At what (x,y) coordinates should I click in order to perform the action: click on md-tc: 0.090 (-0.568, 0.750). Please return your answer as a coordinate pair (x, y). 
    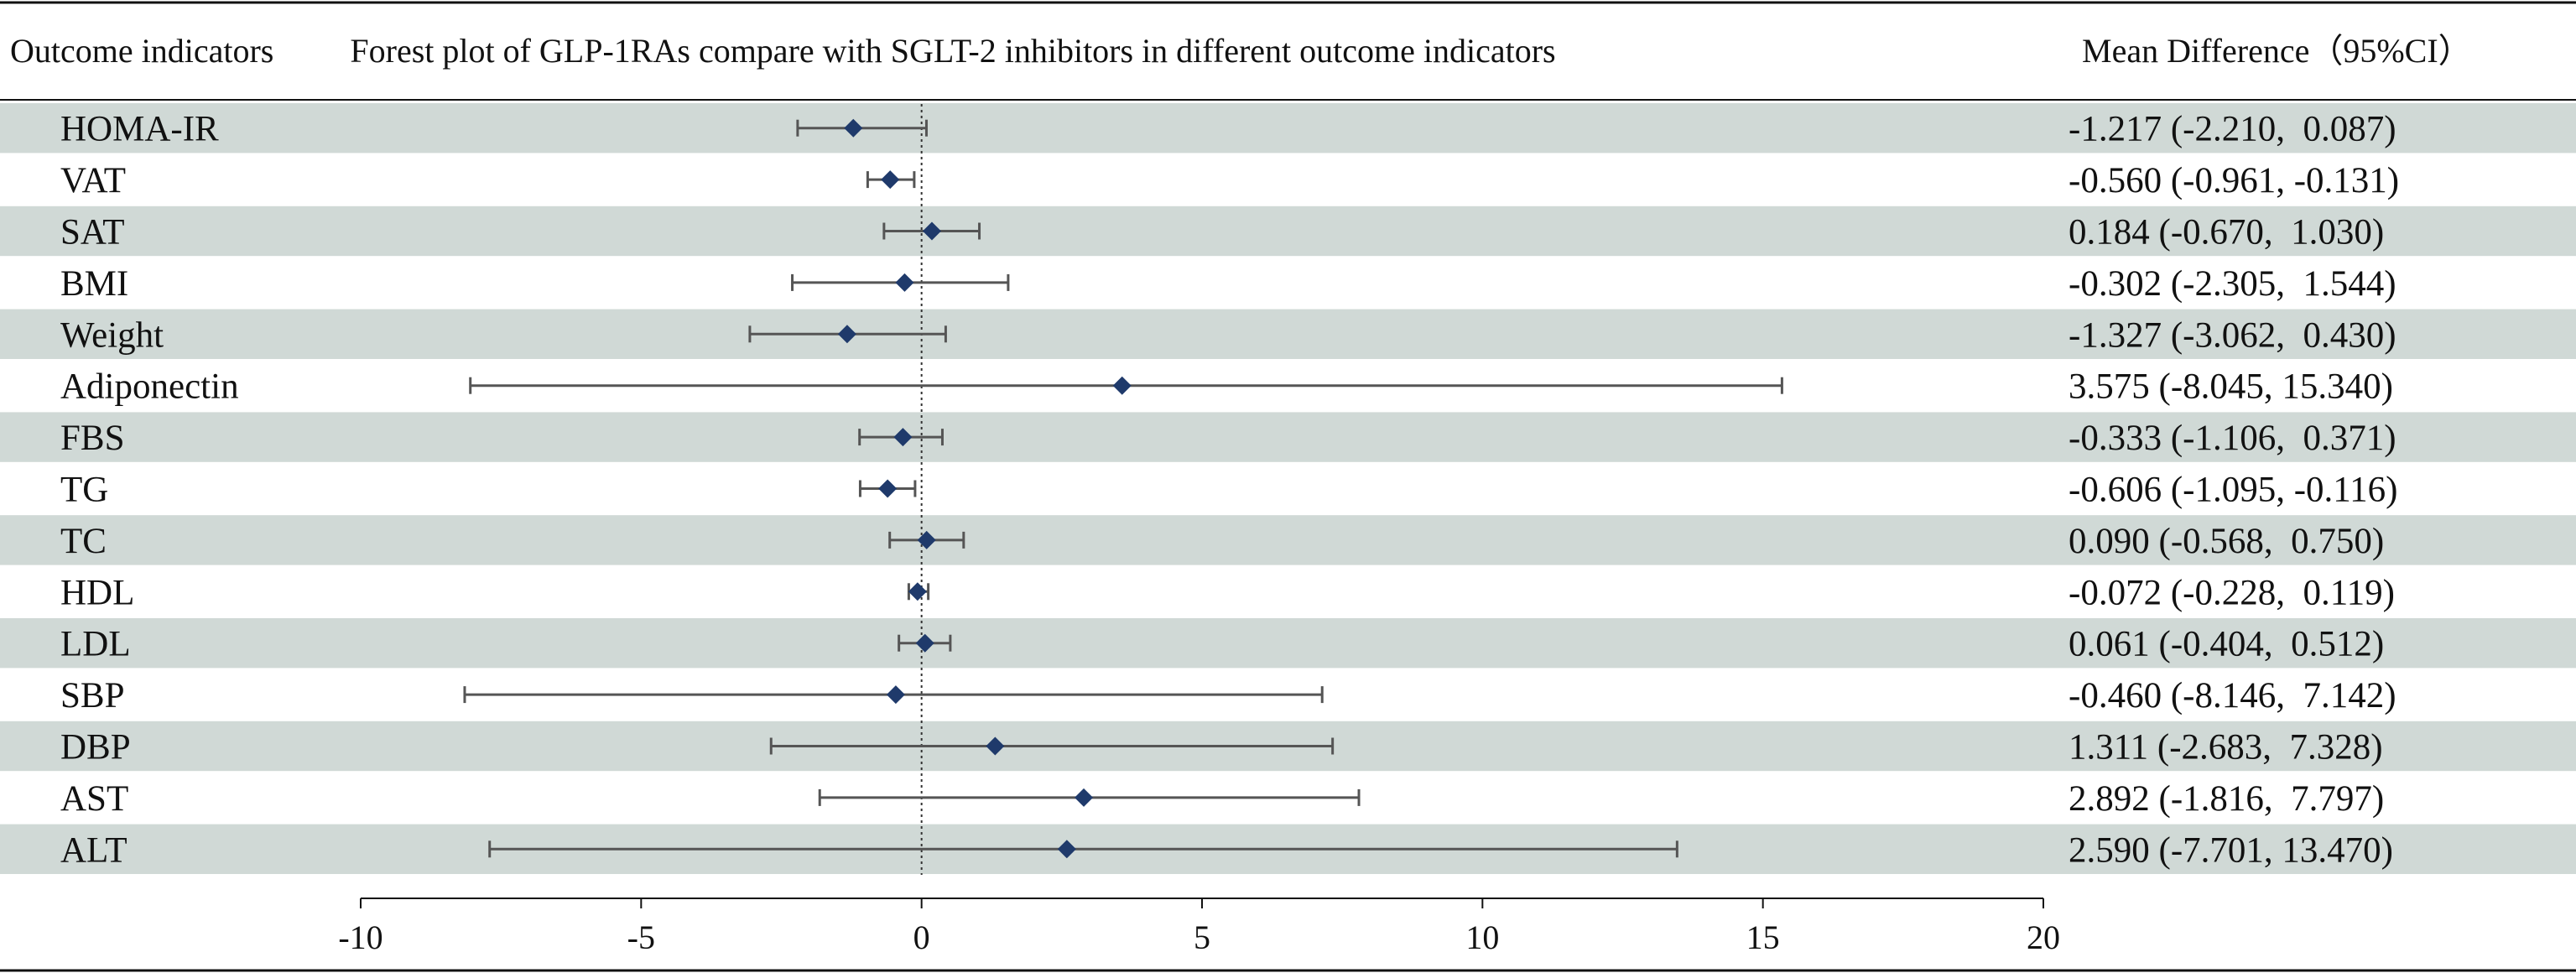
    Looking at the image, I should click on (2226, 541).